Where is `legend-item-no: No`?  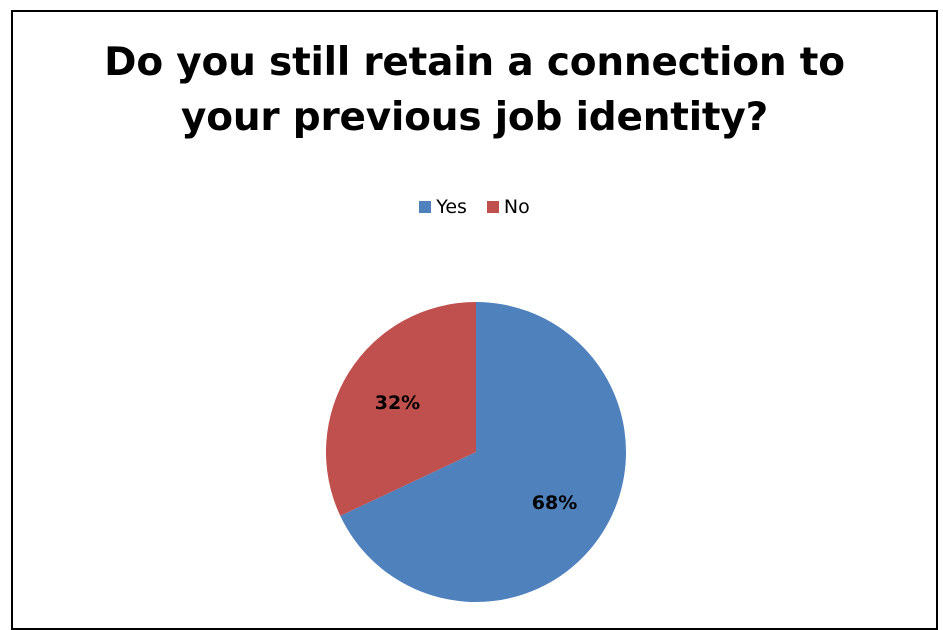 legend-item-no: No is located at coordinates (508, 207).